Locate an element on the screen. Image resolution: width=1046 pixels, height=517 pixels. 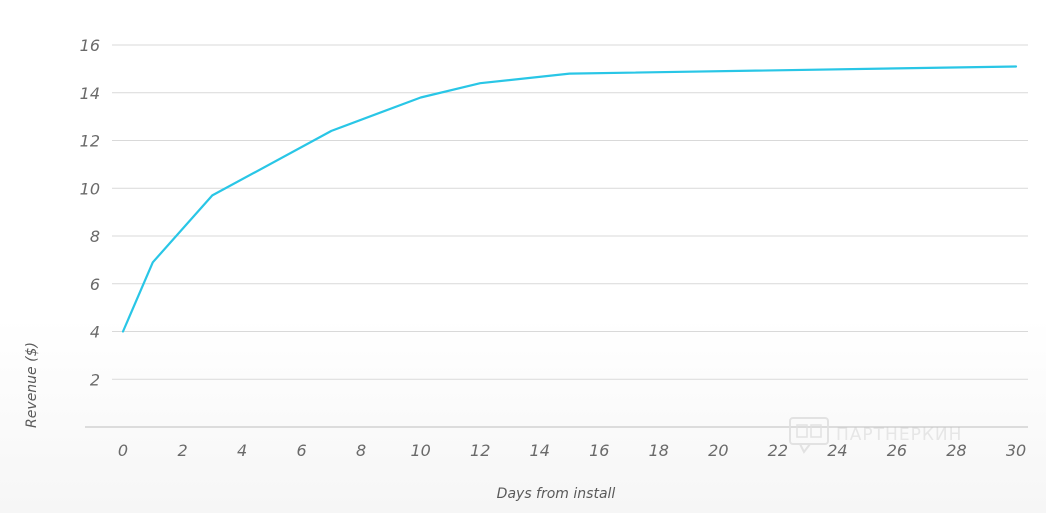
speech-bubble-logo-icon is located at coordinates (809, 435).